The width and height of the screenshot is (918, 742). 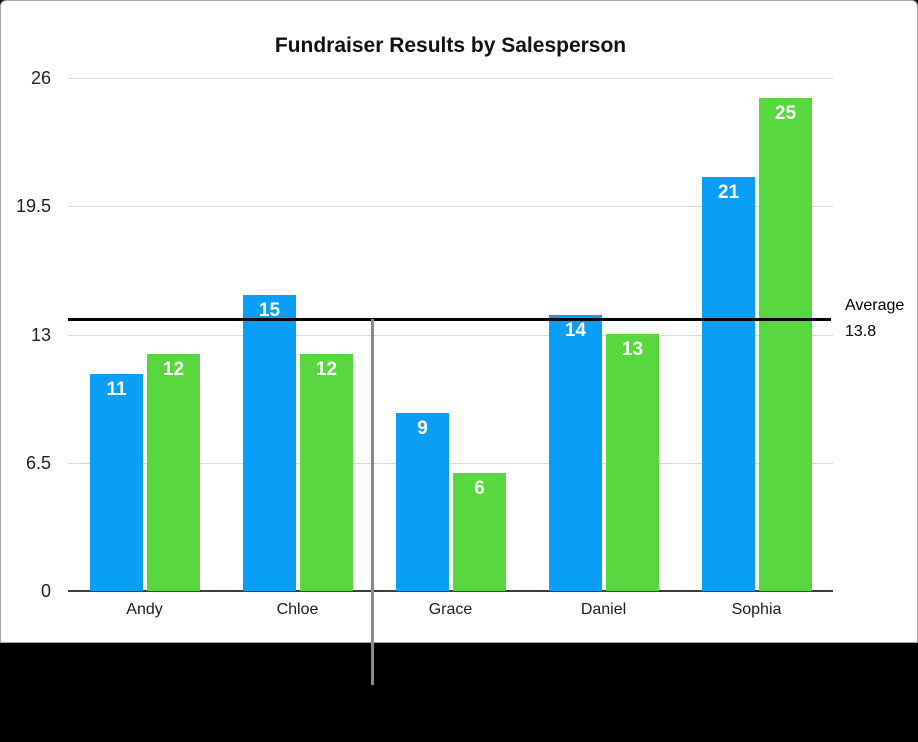 What do you see at coordinates (450, 45) in the screenshot?
I see `chart-title: Fundraiser Results by Salesperson` at bounding box center [450, 45].